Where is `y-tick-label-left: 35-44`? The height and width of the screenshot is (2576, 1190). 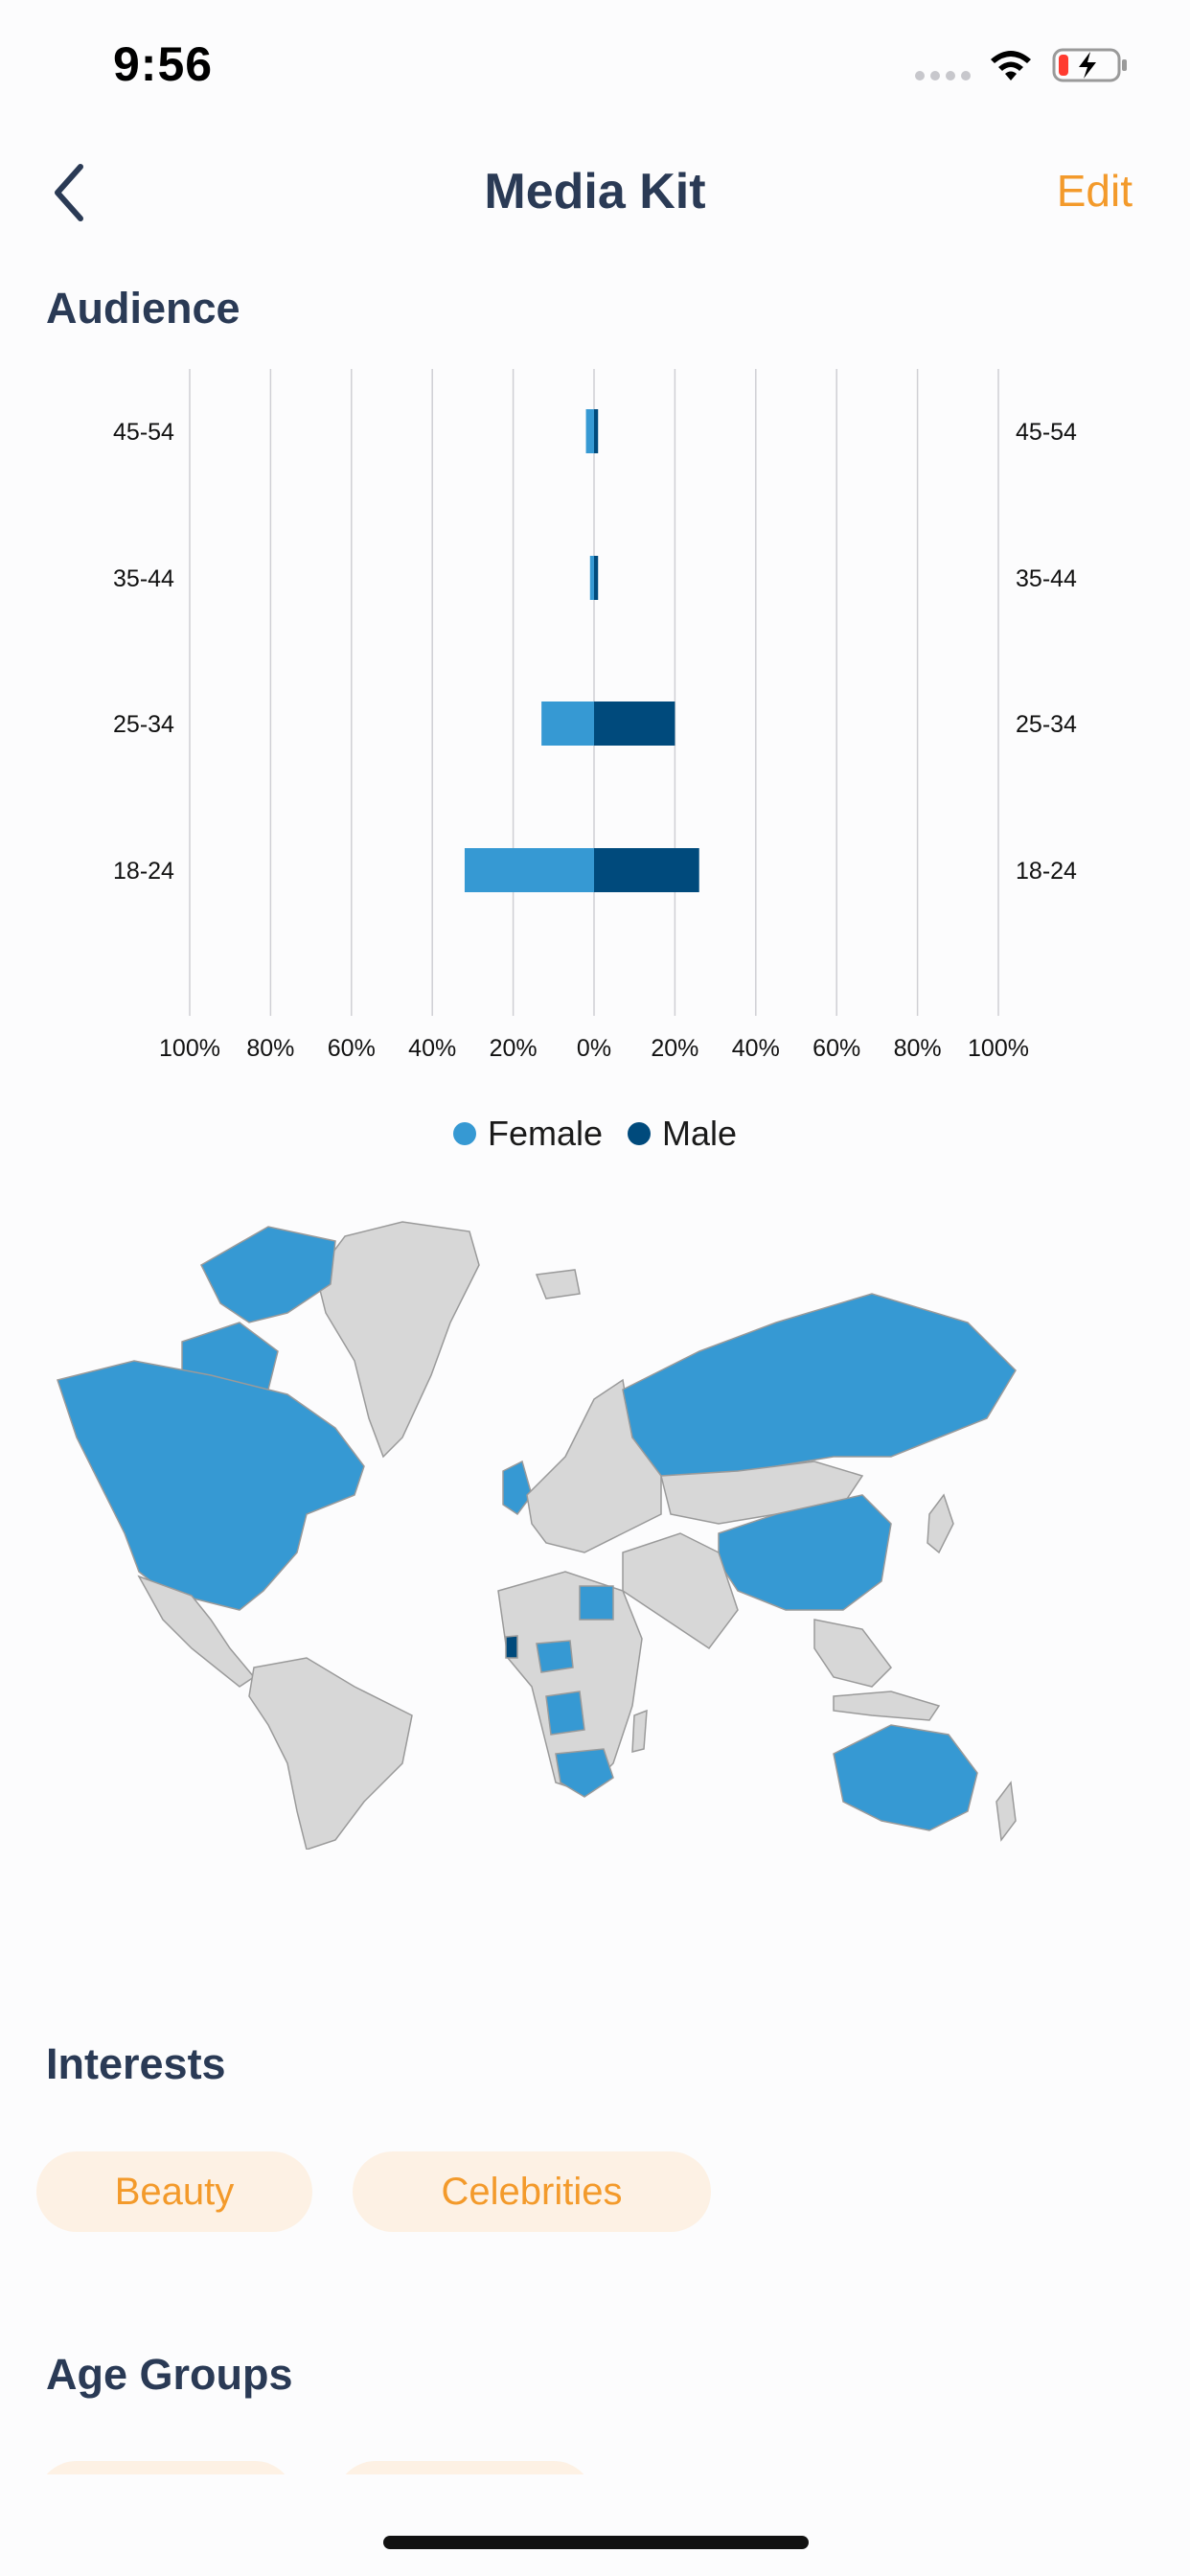 y-tick-label-left: 35-44 is located at coordinates (144, 578).